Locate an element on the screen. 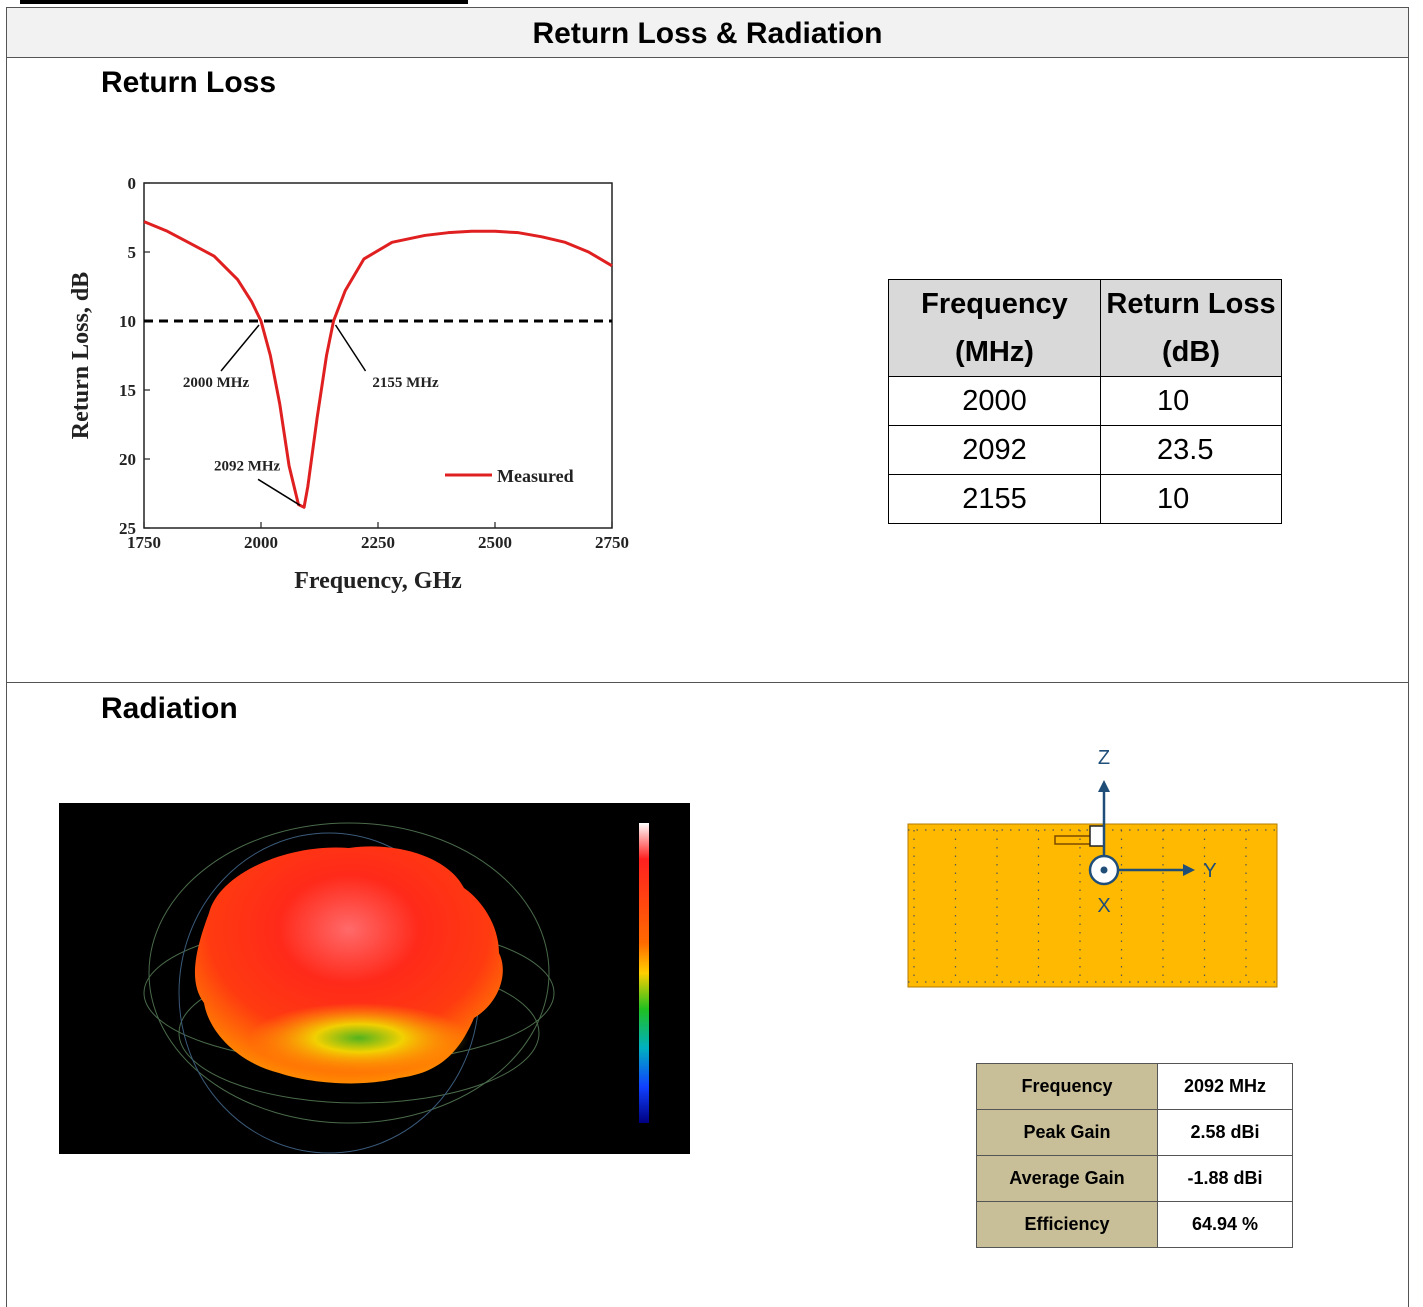 This screenshot has height=1307, width=1423. x-tick-label: 2750 is located at coordinates (612, 542).